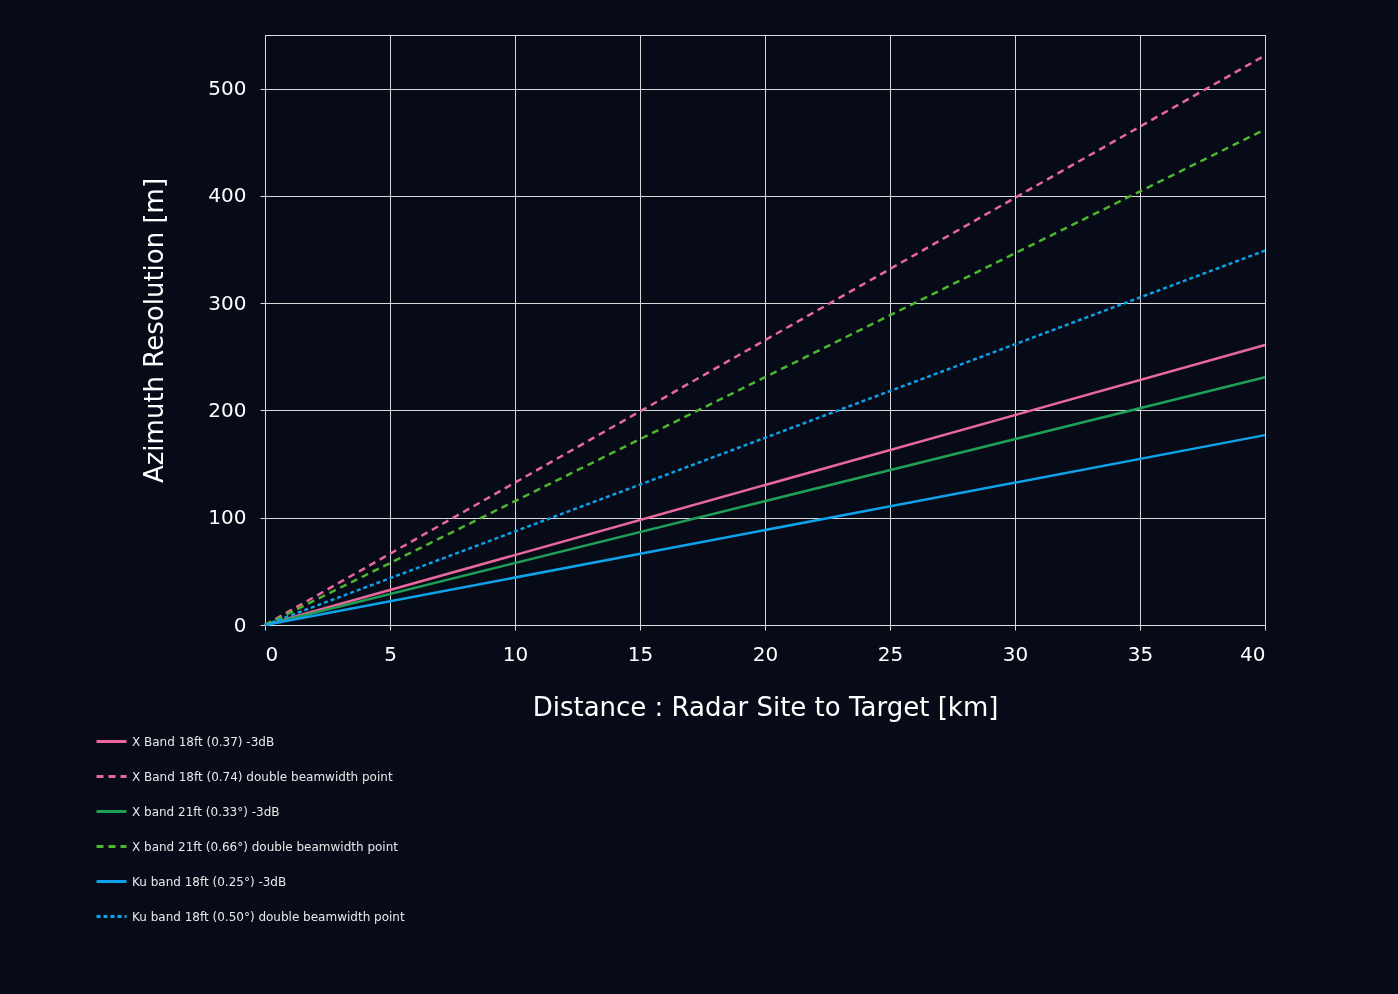  I want to click on x-axis-title: Distance : Radar Site to Target [km], so click(765, 706).